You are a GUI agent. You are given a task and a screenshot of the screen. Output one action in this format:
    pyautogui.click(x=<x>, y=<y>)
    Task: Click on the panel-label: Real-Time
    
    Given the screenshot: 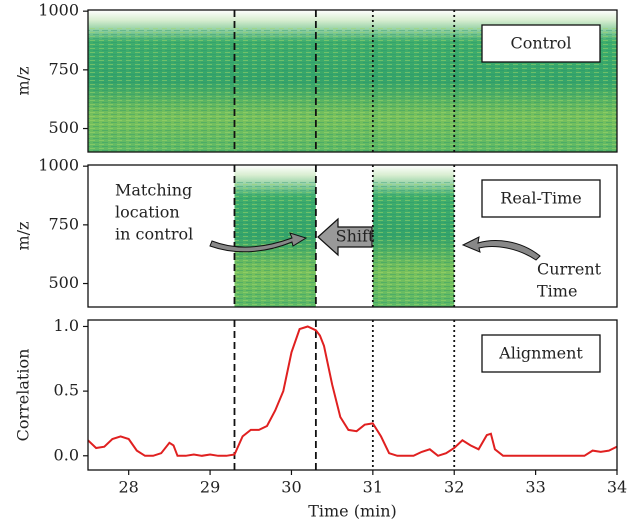 What is the action you would take?
    pyautogui.click(x=540, y=198)
    